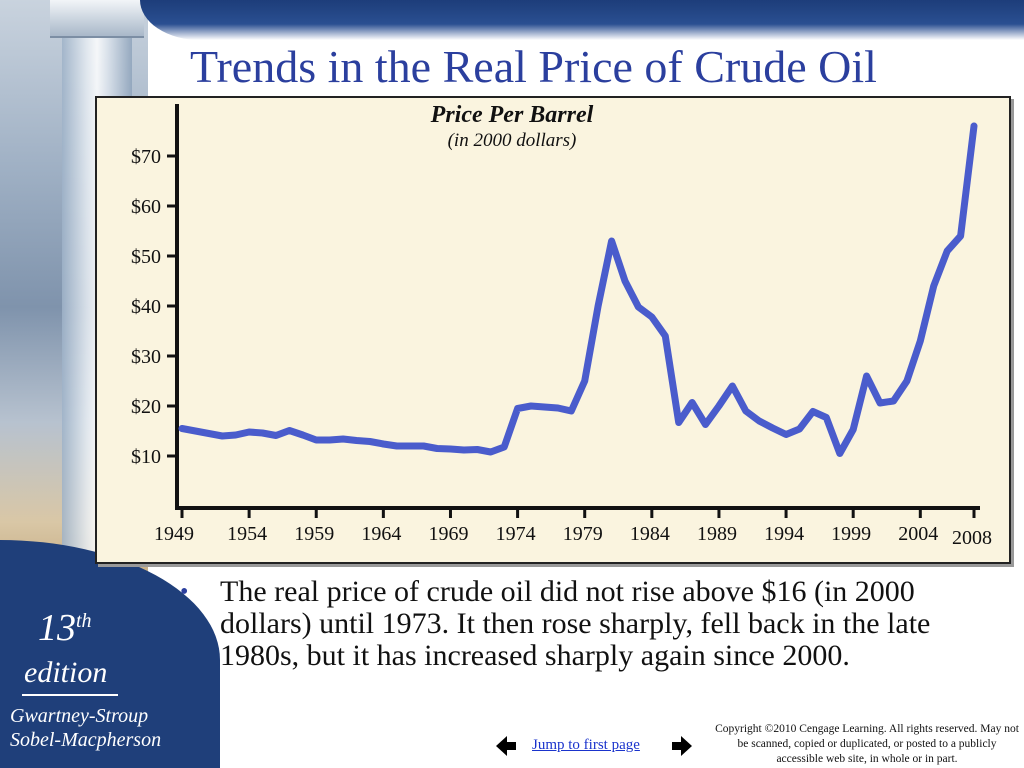  I want to click on authors-line-2: Sobel-Macpherson, so click(86, 740).